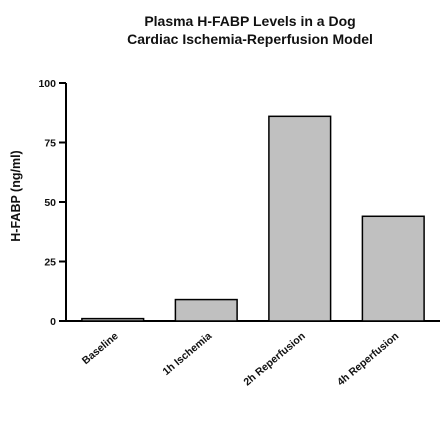 This screenshot has width=446, height=423. What do you see at coordinates (47, 84) in the screenshot?
I see `y-tick-label: 100` at bounding box center [47, 84].